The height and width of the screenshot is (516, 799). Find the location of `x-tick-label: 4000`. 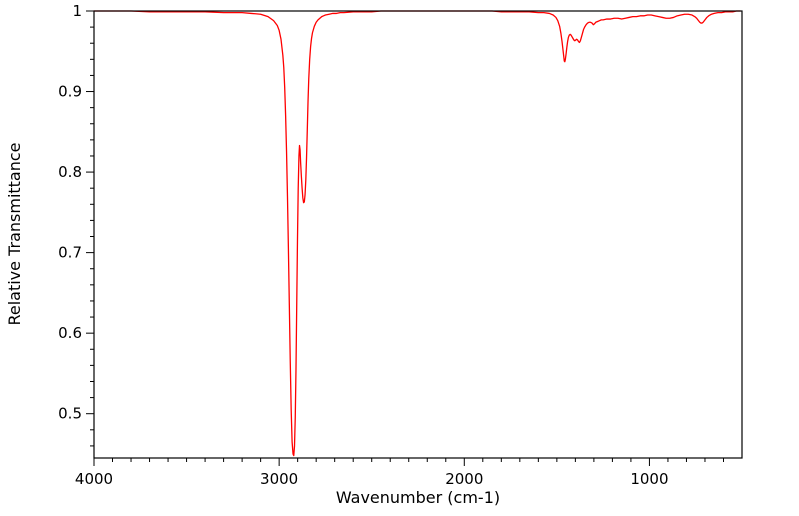

x-tick-label: 4000 is located at coordinates (94, 479).